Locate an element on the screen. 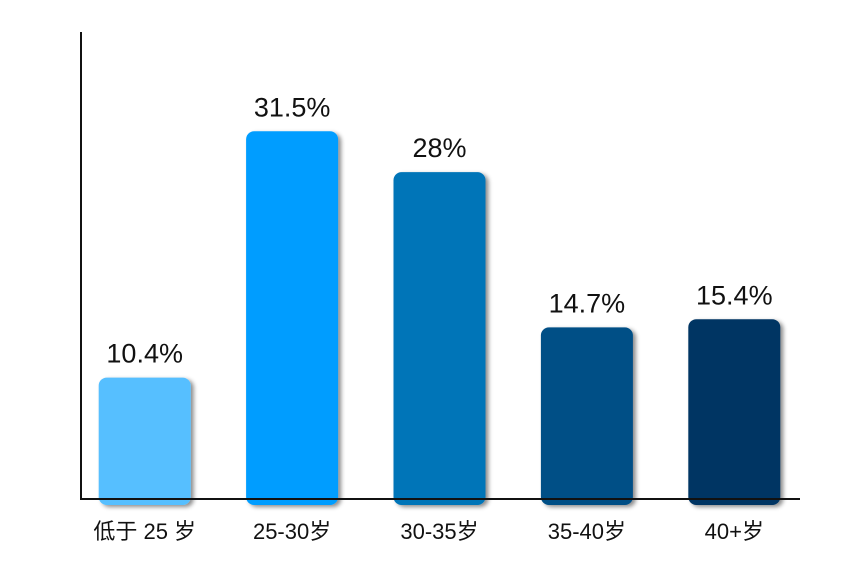 The height and width of the screenshot is (581, 866). x-tick-label: 30-35岁 is located at coordinates (439, 531).